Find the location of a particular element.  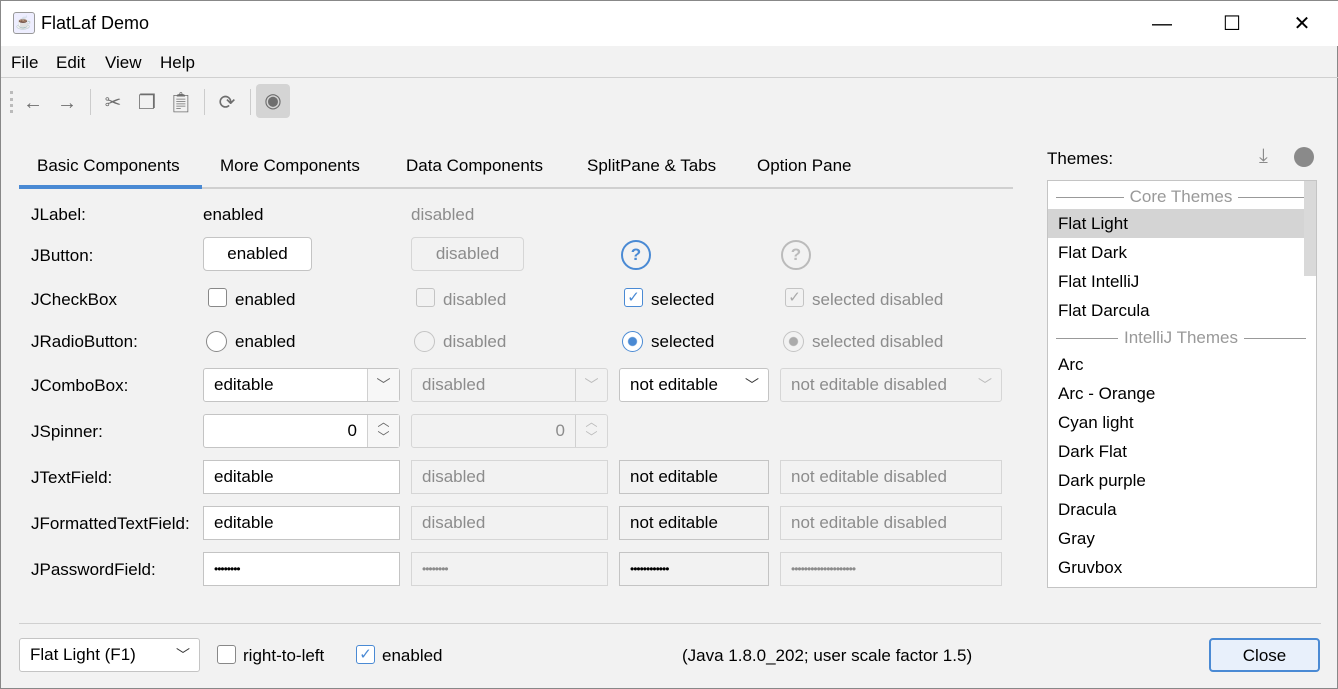

window-title: FlatLaf Demo is located at coordinates (95, 23).